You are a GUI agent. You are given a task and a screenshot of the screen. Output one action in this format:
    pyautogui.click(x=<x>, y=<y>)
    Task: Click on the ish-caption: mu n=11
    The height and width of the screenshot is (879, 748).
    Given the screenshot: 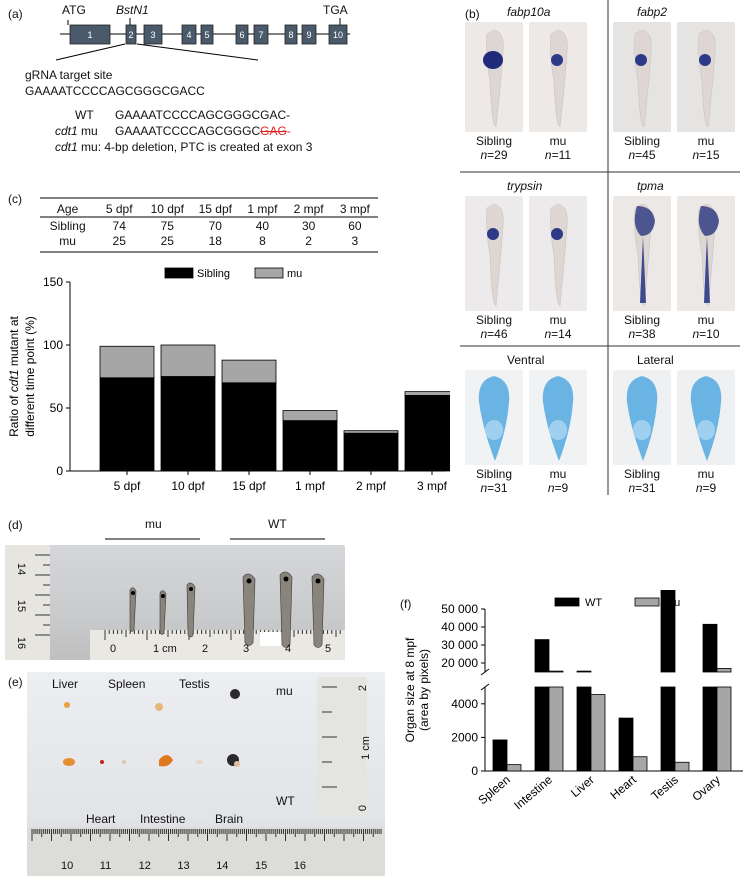 What is the action you would take?
    pyautogui.click(x=558, y=148)
    